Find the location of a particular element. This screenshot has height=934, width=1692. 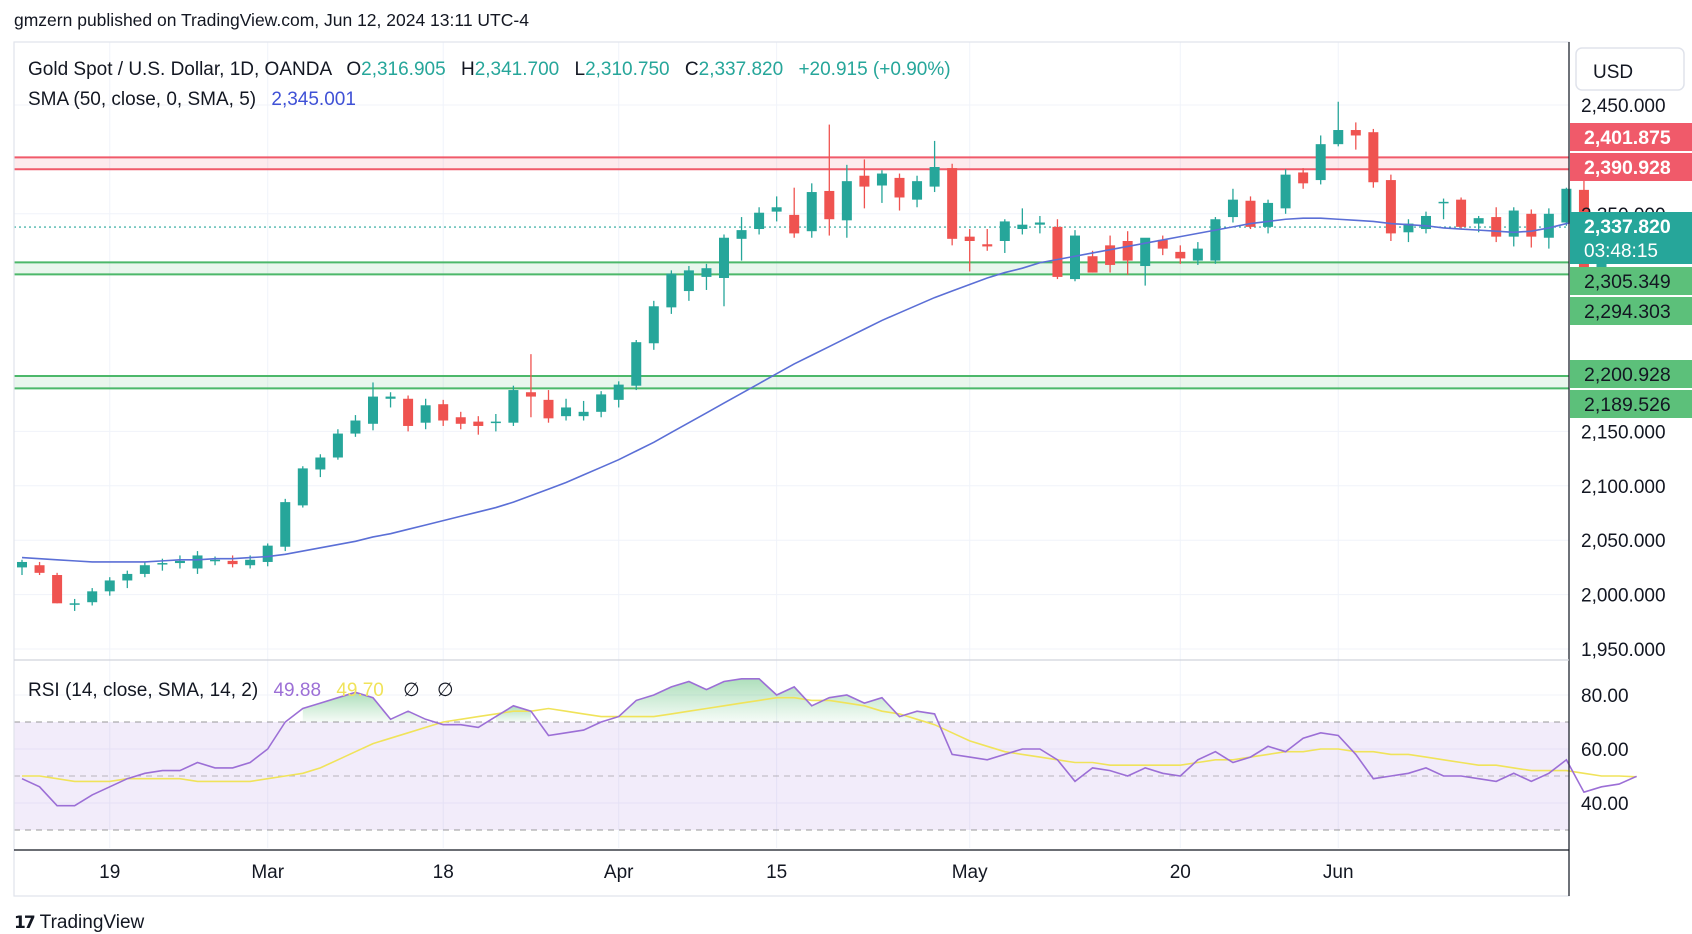

rsi-tick-label: 80.00 is located at coordinates (1605, 696).